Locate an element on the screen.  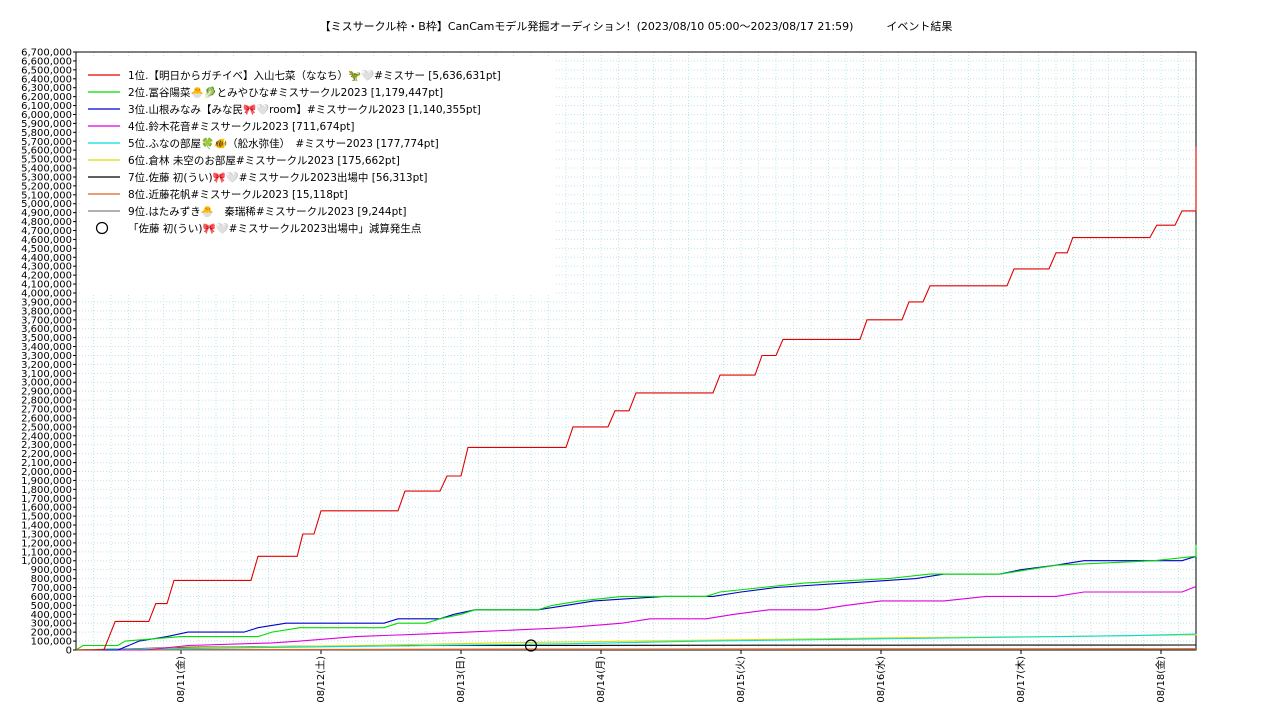
y-tick-label: 4,600,000 is located at coordinates (46, 240).